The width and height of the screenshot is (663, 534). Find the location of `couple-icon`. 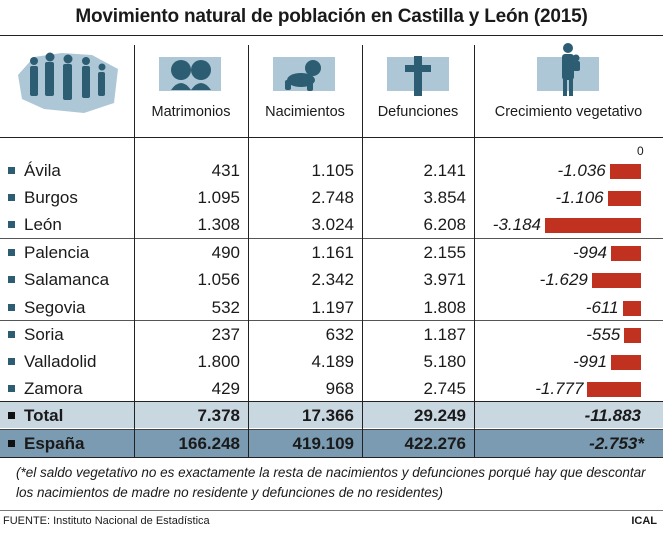

couple-icon is located at coordinates (191, 75).